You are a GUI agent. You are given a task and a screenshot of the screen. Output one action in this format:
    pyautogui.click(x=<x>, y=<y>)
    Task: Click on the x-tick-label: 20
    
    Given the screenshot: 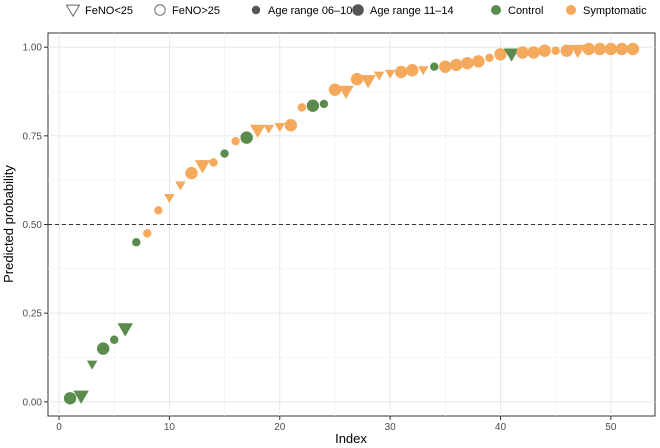 What is the action you would take?
    pyautogui.click(x=280, y=427)
    